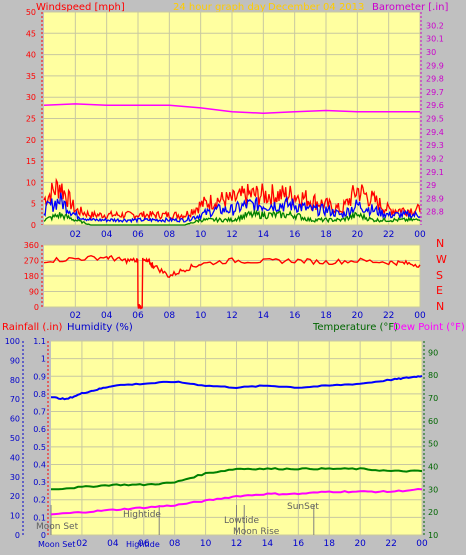 This screenshot has width=466, height=555. What do you see at coordinates (57, 527) in the screenshot?
I see `moon-set-marker-label: Moon Set` at bounding box center [57, 527].